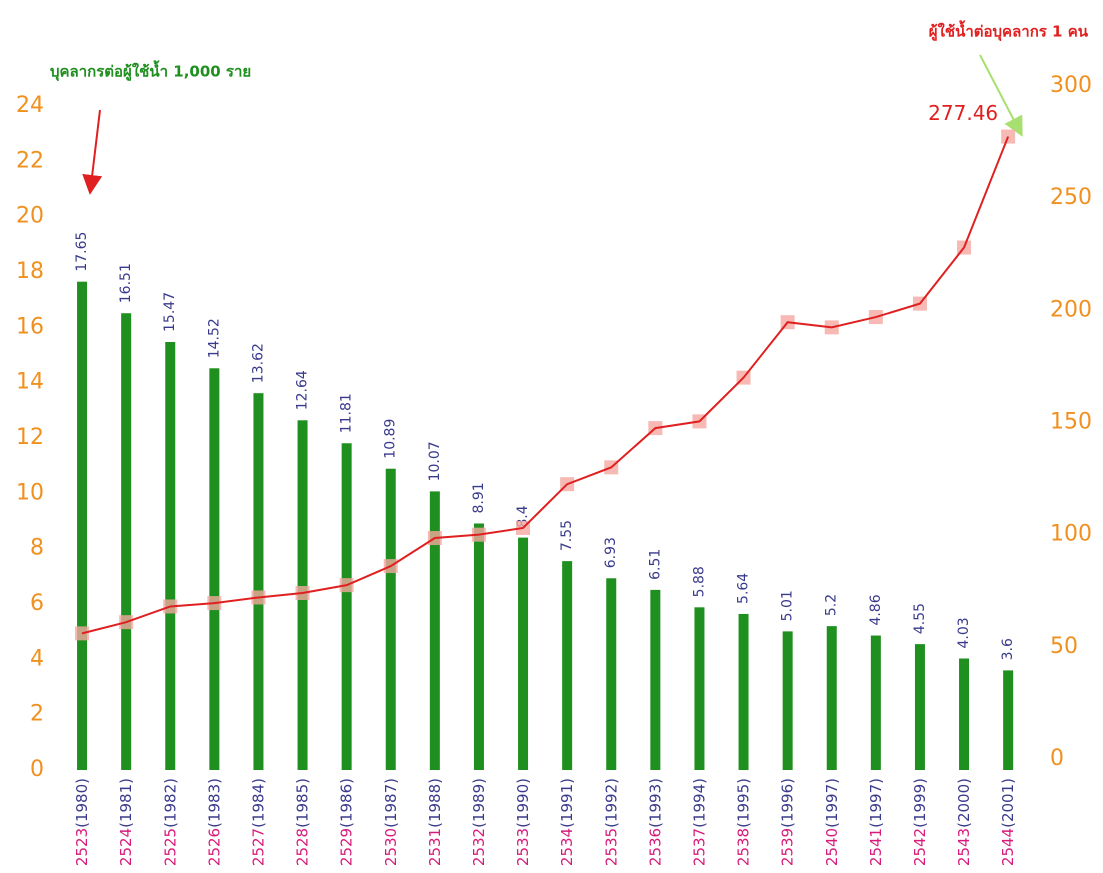  What do you see at coordinates (30, 105) in the screenshot?
I see `y-tick-label: 24` at bounding box center [30, 105].